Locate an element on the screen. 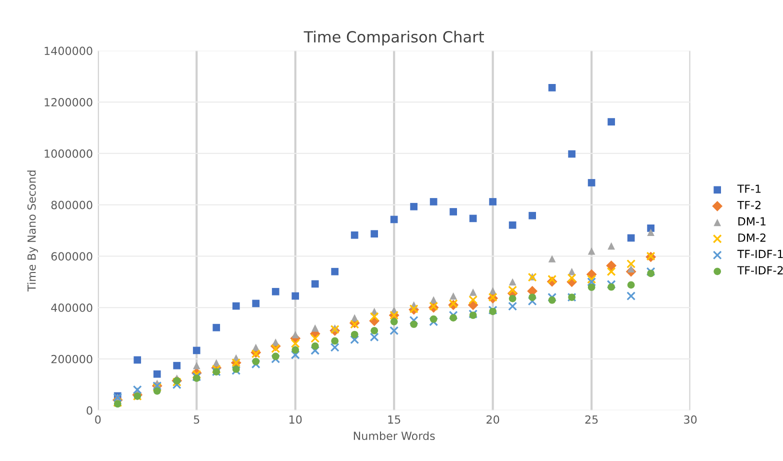  y-tick-label: 200000 is located at coordinates (71, 359).